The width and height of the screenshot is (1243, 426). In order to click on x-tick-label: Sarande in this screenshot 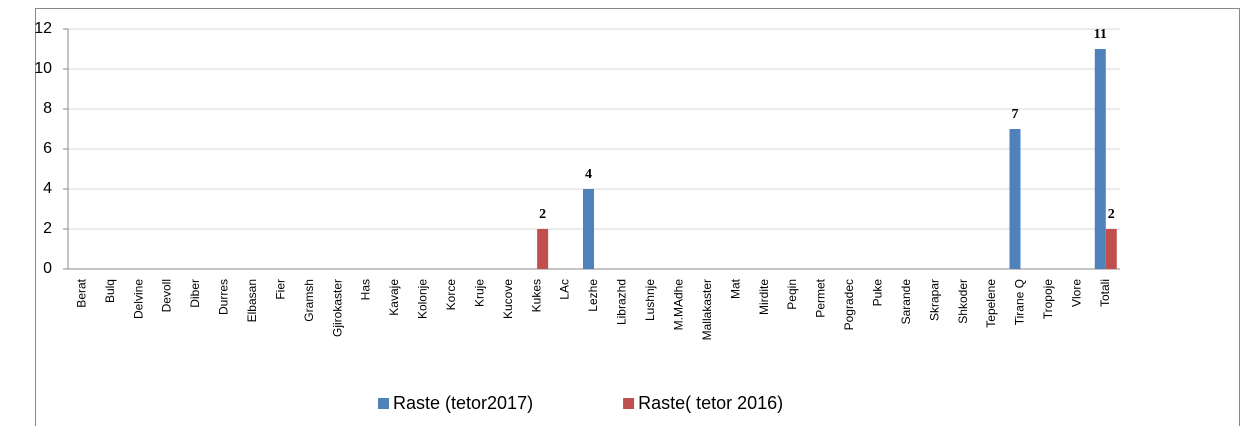, I will do `click(906, 302)`.